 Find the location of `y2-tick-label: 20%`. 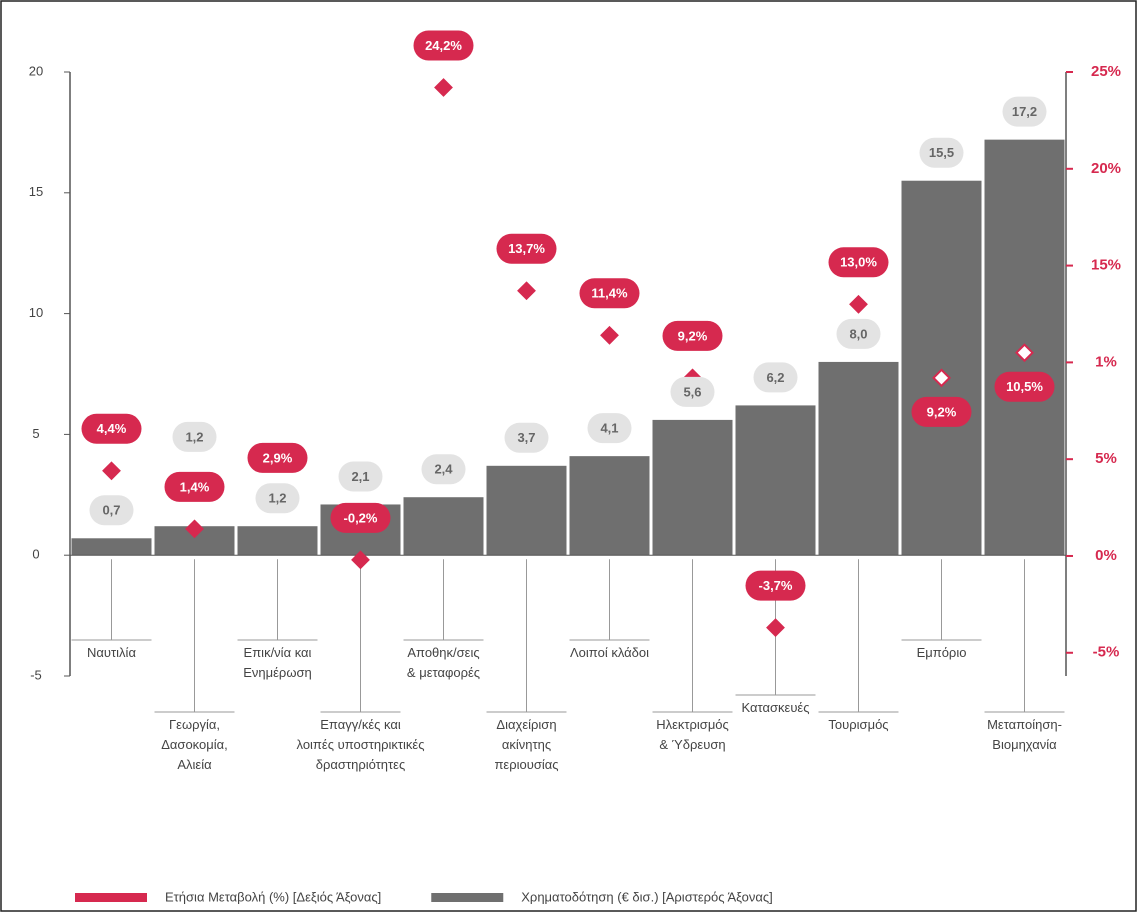

y2-tick-label: 20% is located at coordinates (1106, 168).